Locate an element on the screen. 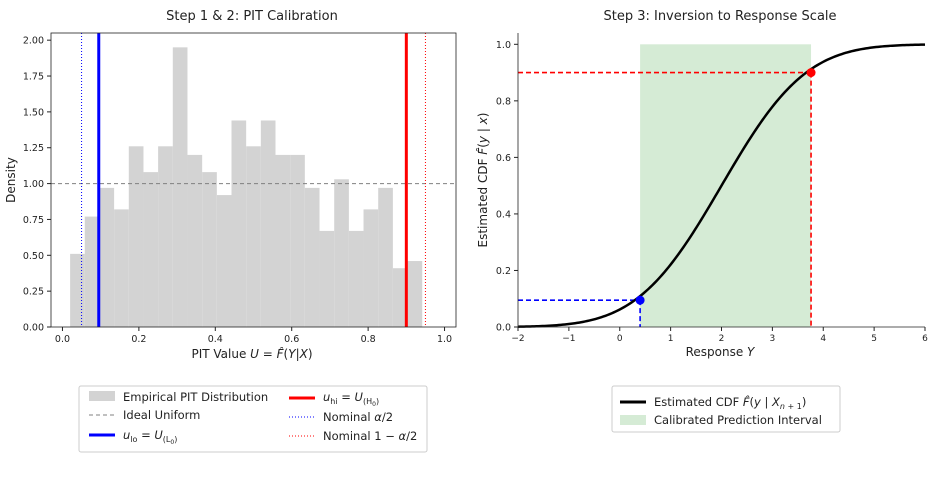 The height and width of the screenshot is (495, 934). y-tick-label: 0.50 is located at coordinates (33, 256).